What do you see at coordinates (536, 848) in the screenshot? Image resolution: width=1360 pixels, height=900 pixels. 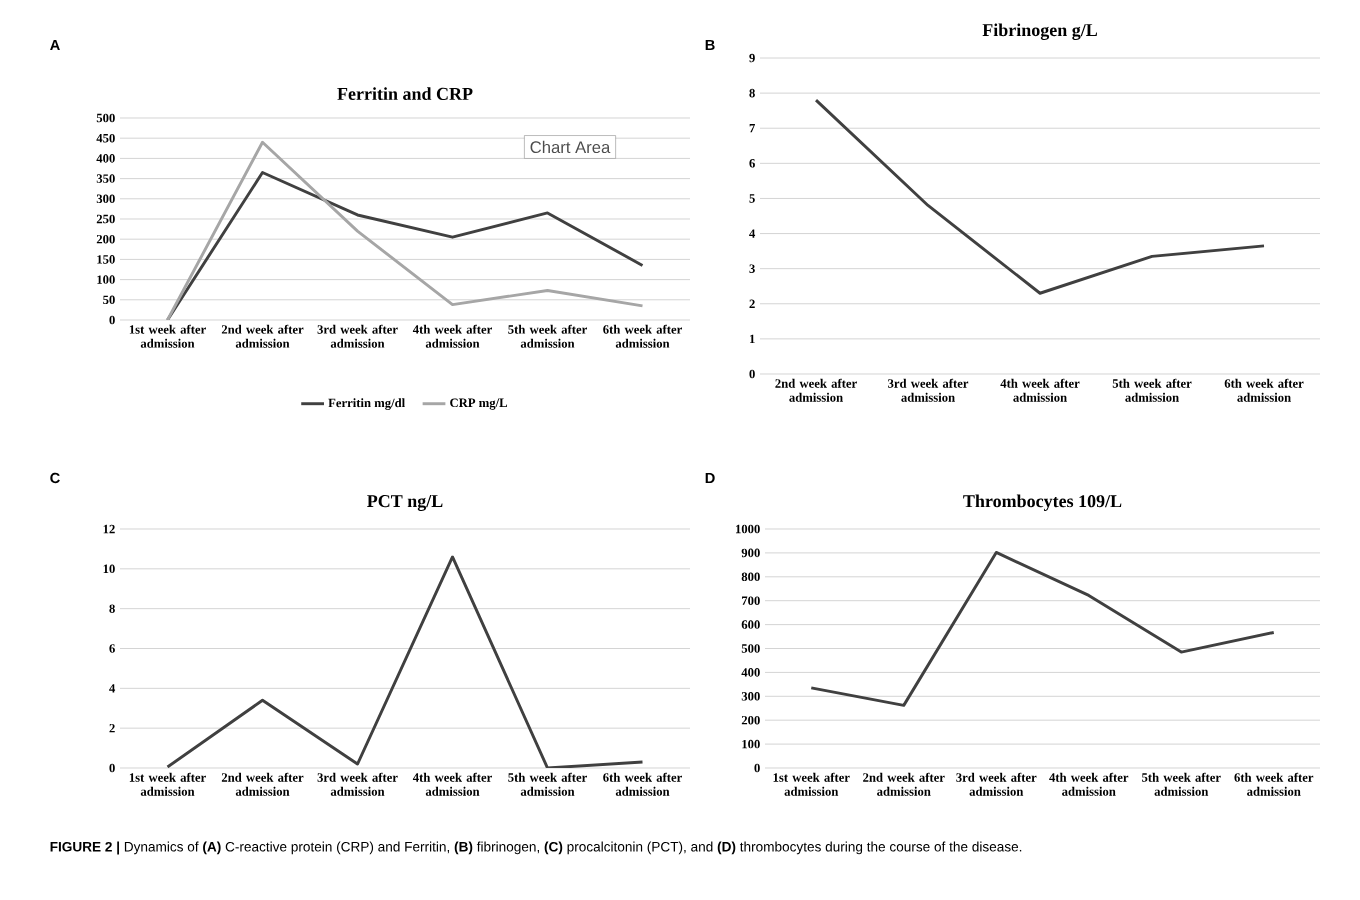 I see `text: FIGURE 2 | Dynamics of (A) C-reactive protein (CRP) and Ferritin, (B) fibrinogen, (C) procalcitonin (PCT), and (D) thrombocytes during the course of the disease.` at bounding box center [536, 848].